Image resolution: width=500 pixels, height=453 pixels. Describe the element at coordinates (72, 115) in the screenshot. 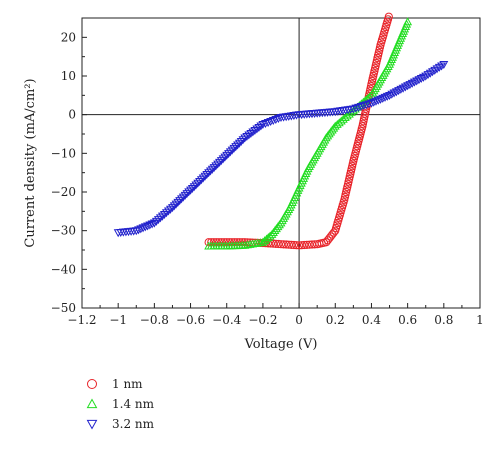

I see `y-tick-label: 0` at that location.